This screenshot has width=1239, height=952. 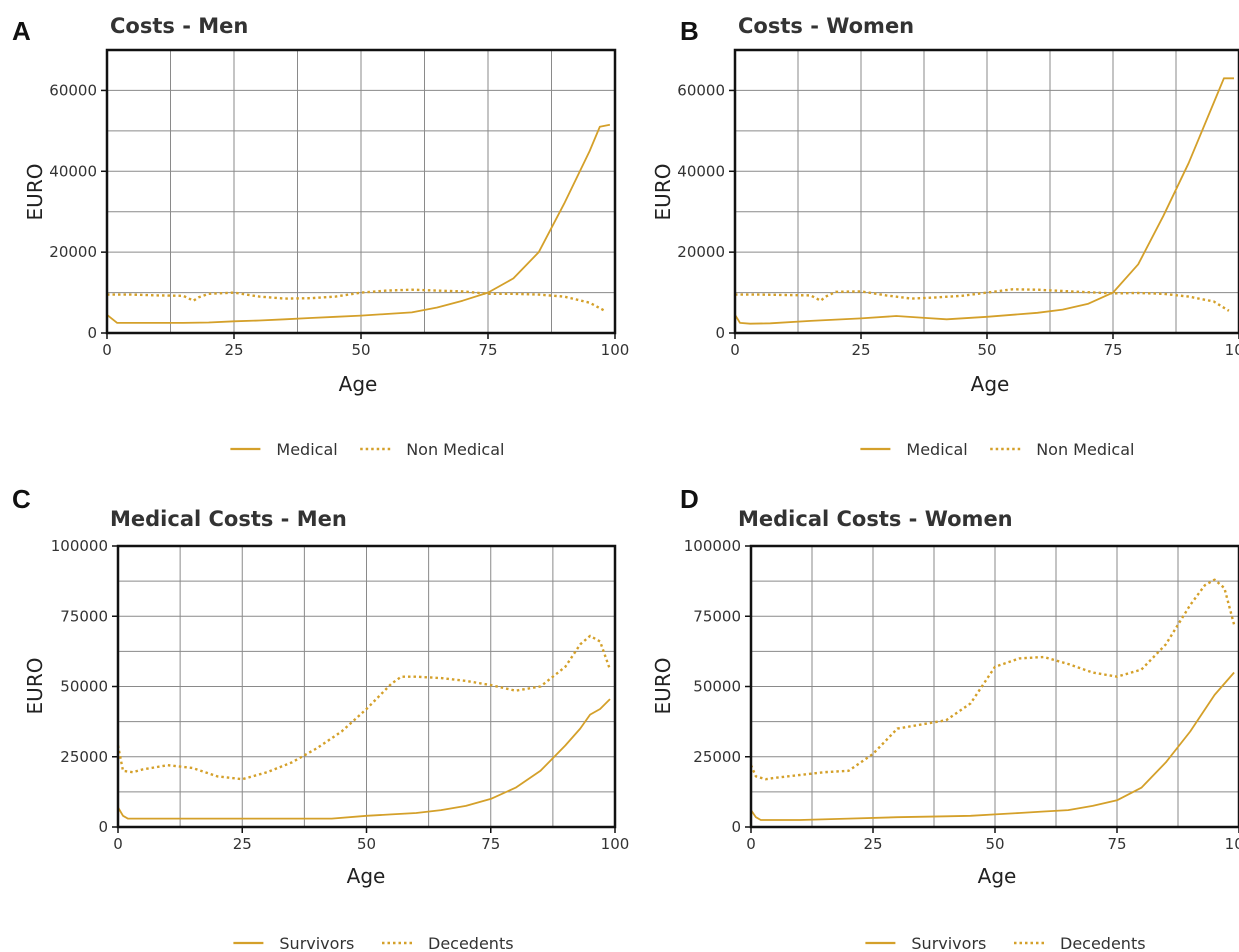 I want to click on y-tick-label-c: 25000, so click(x=84, y=757).